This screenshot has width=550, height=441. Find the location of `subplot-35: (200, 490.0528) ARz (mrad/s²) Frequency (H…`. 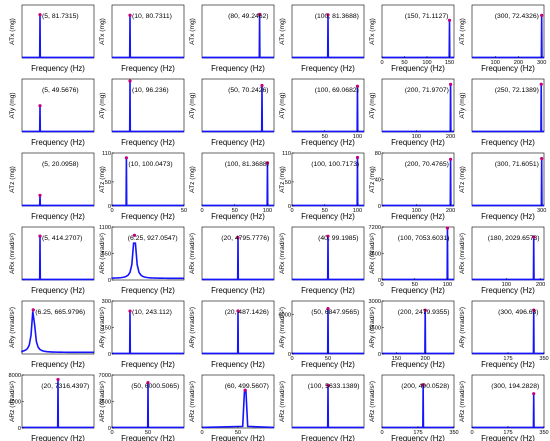

subplot-35: (200, 490.0528) ARz (mrad/s²) Frequency (H… is located at coordinates (414, 407).